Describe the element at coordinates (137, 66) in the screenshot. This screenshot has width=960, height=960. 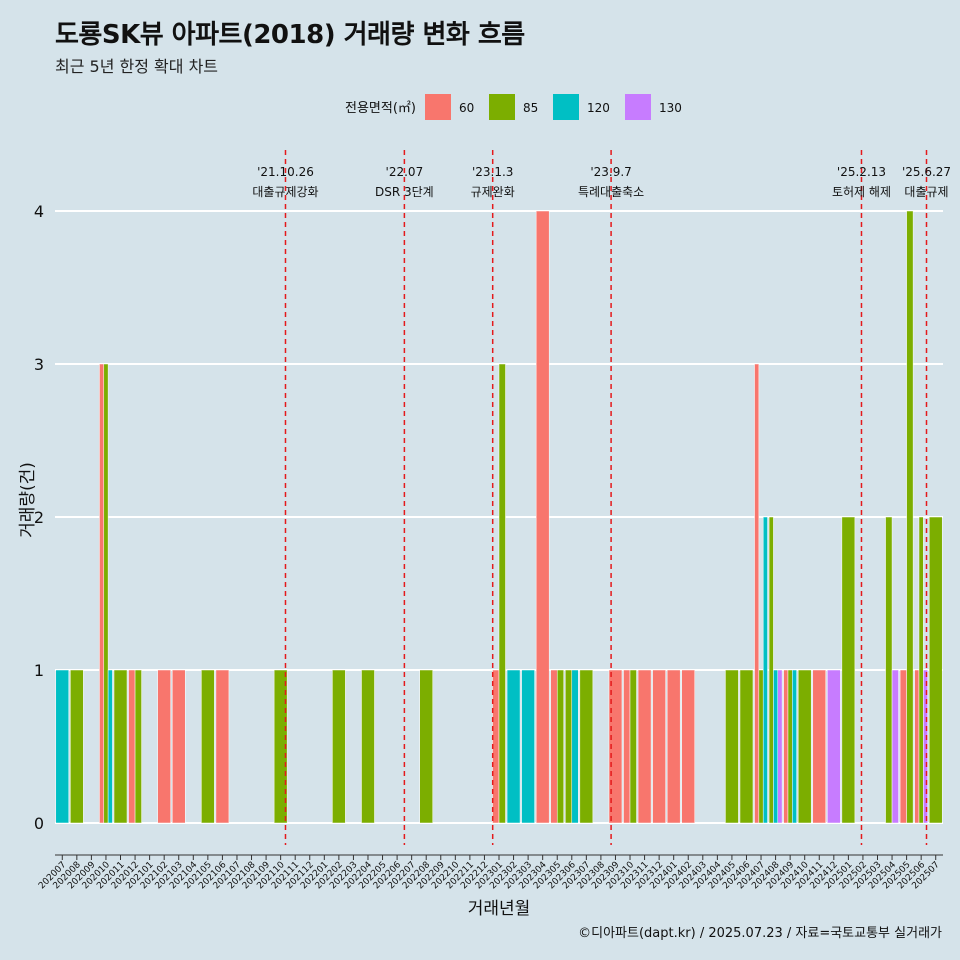
I see `chart-subtitle: 최근 5년 한정 확대 차트` at that location.